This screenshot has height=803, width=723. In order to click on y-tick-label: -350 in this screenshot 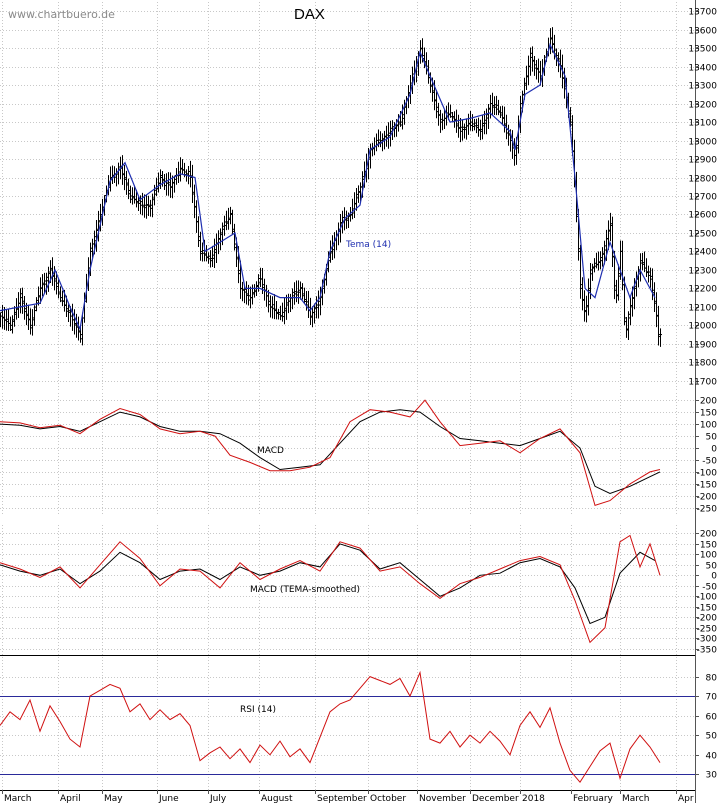, I will do `click(707, 651)`.